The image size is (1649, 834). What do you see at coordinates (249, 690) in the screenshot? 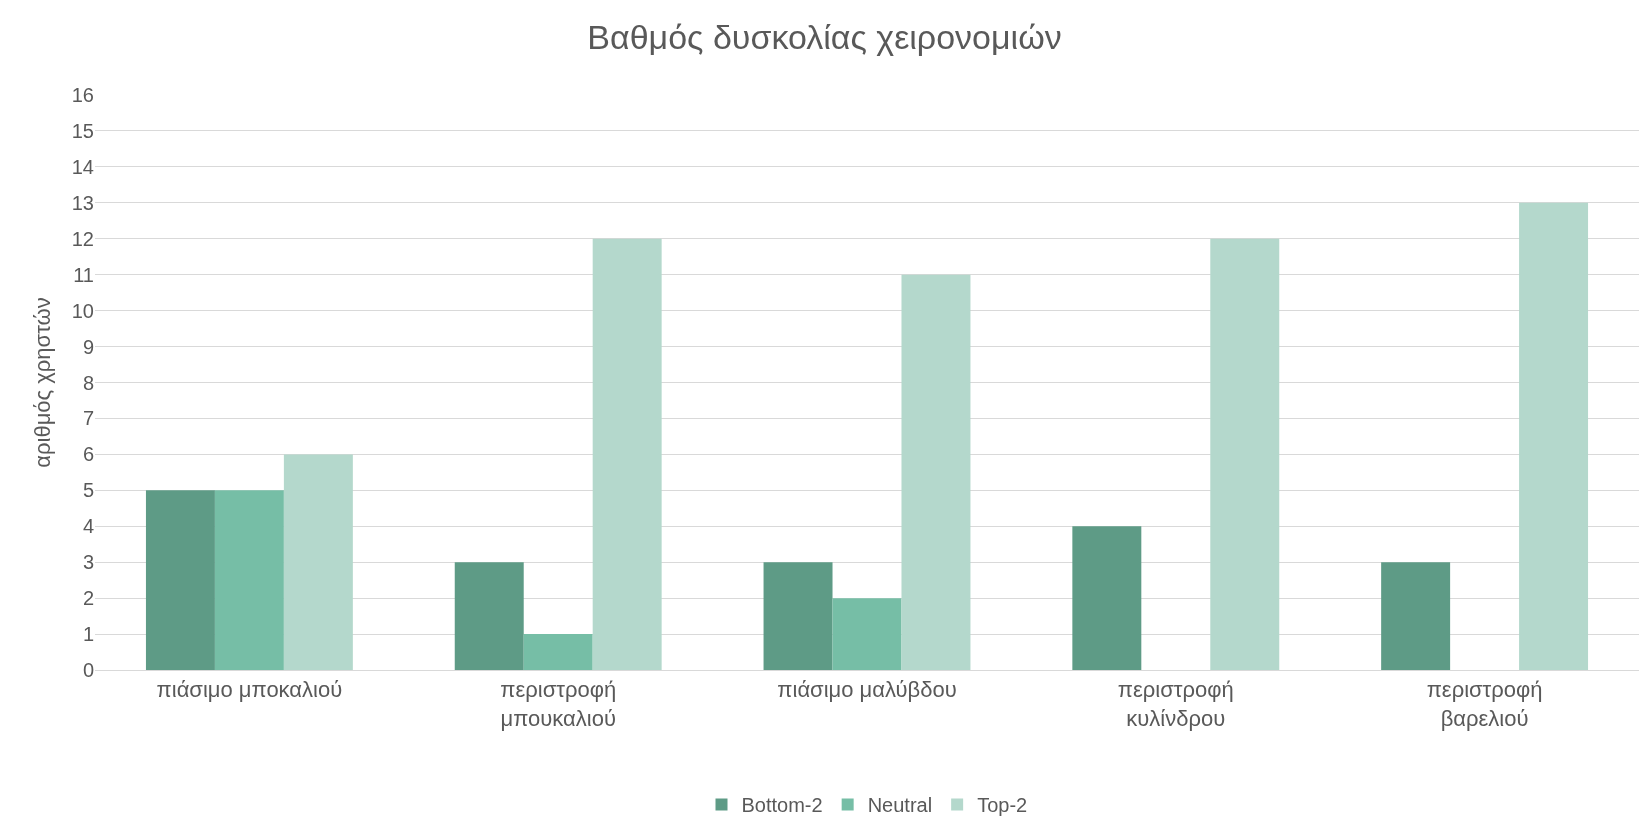
I see `x-tick-label: πιάσιμο μποκαλιού` at bounding box center [249, 690].